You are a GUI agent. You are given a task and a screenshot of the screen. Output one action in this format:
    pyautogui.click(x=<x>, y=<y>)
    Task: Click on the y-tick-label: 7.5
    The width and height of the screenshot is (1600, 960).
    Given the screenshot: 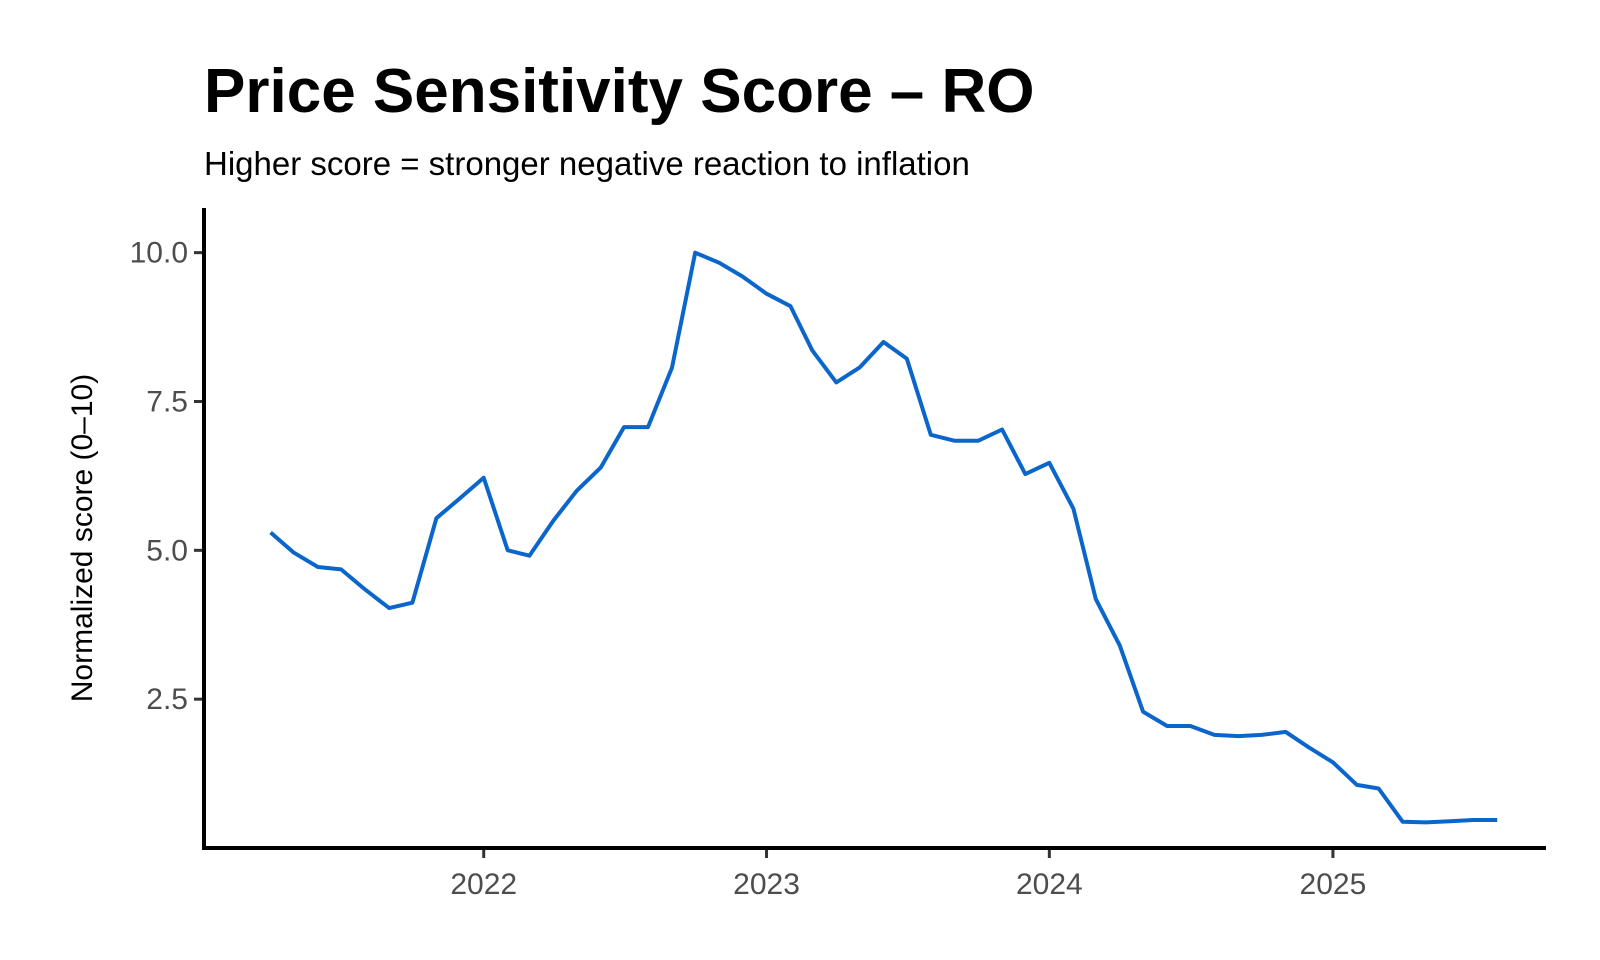 What is the action you would take?
    pyautogui.click(x=167, y=401)
    